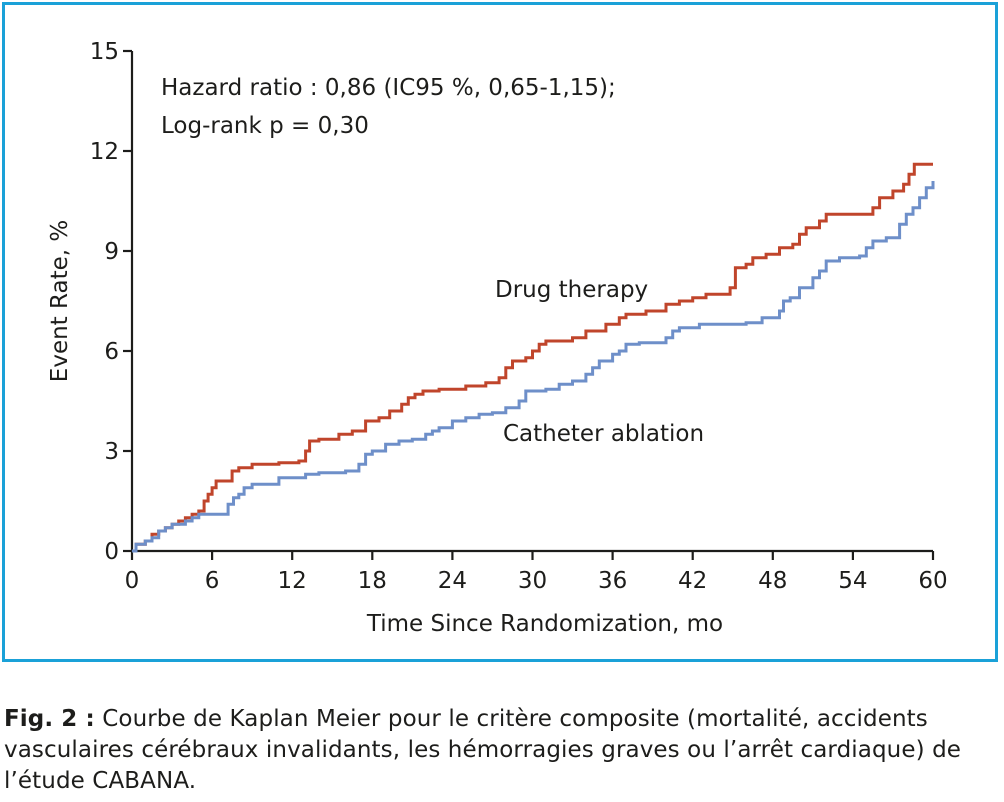 The image size is (1004, 802). What do you see at coordinates (544, 624) in the screenshot?
I see `x-axis-label: Time Since Randomization, mo` at bounding box center [544, 624].